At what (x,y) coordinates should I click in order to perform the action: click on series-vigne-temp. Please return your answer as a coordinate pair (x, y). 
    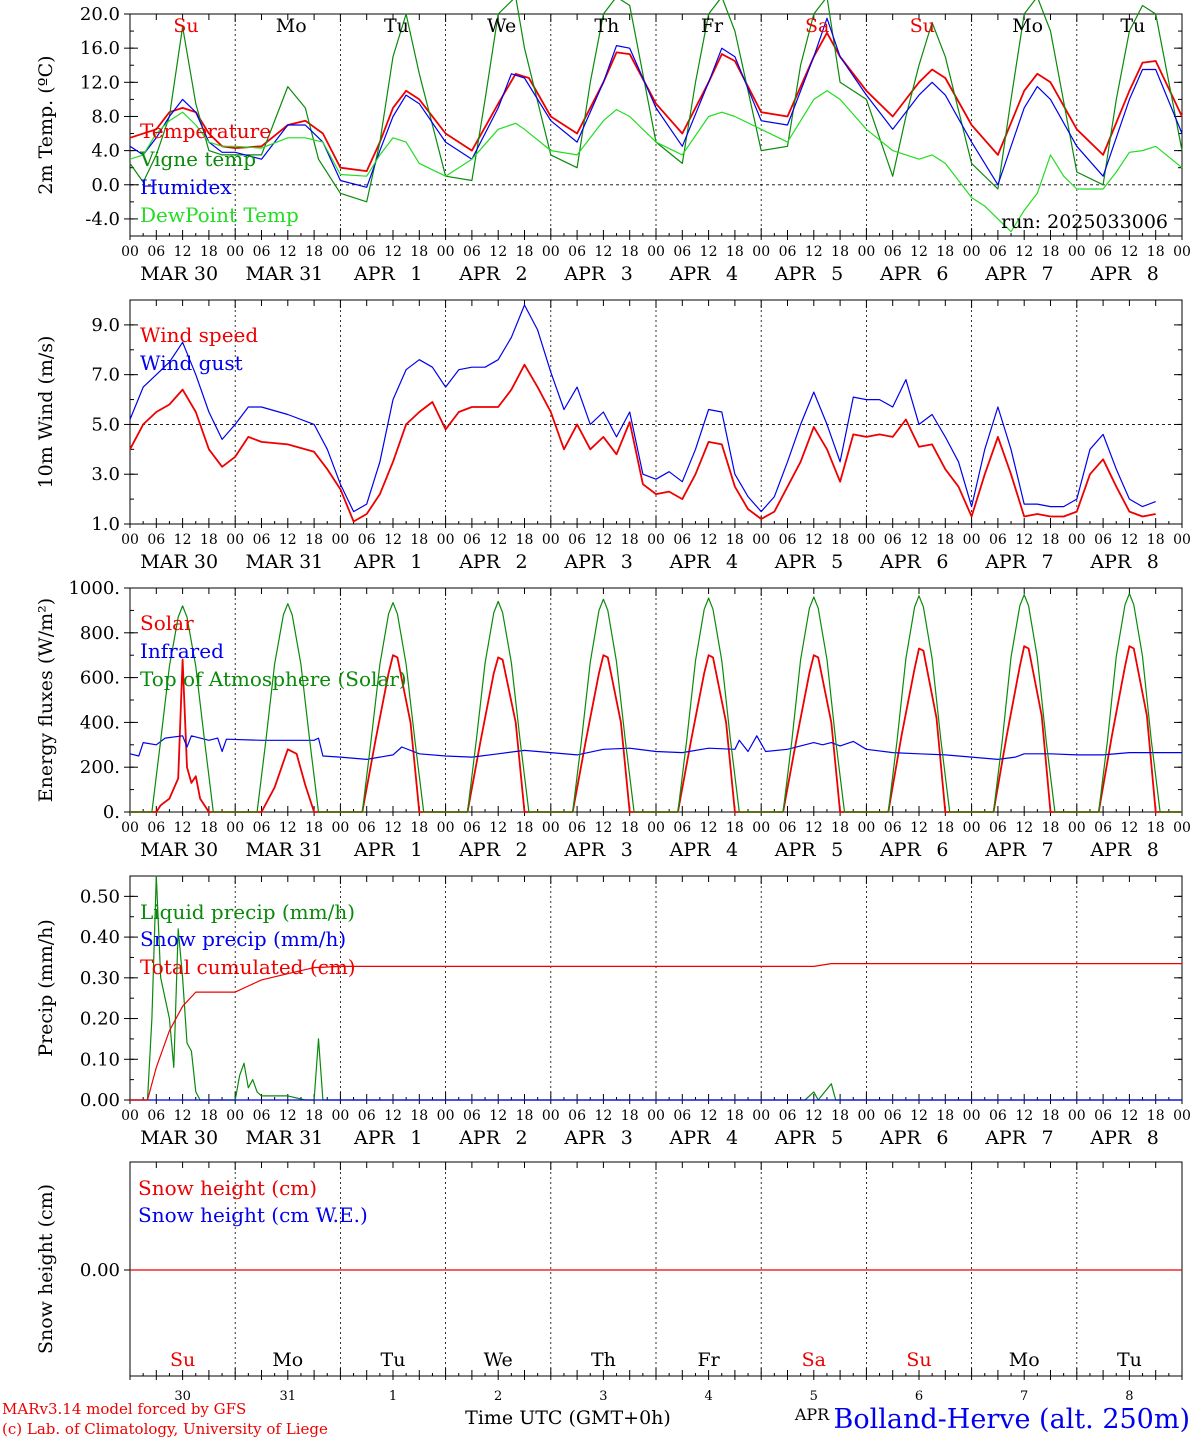
    Looking at the image, I should click on (656, 101).